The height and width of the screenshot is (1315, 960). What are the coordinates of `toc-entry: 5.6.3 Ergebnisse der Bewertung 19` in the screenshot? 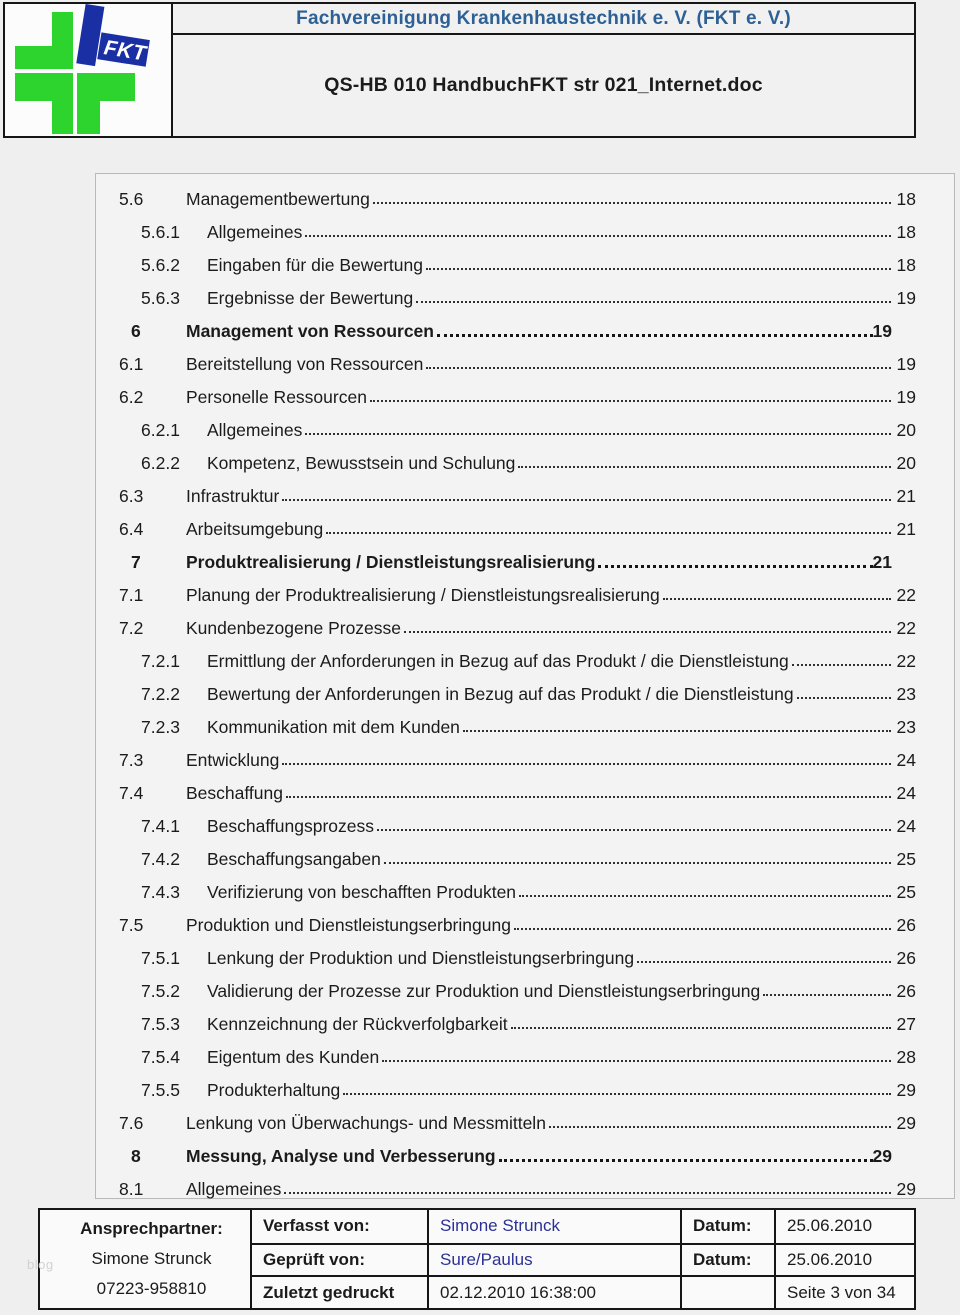 It's located at (525, 290).